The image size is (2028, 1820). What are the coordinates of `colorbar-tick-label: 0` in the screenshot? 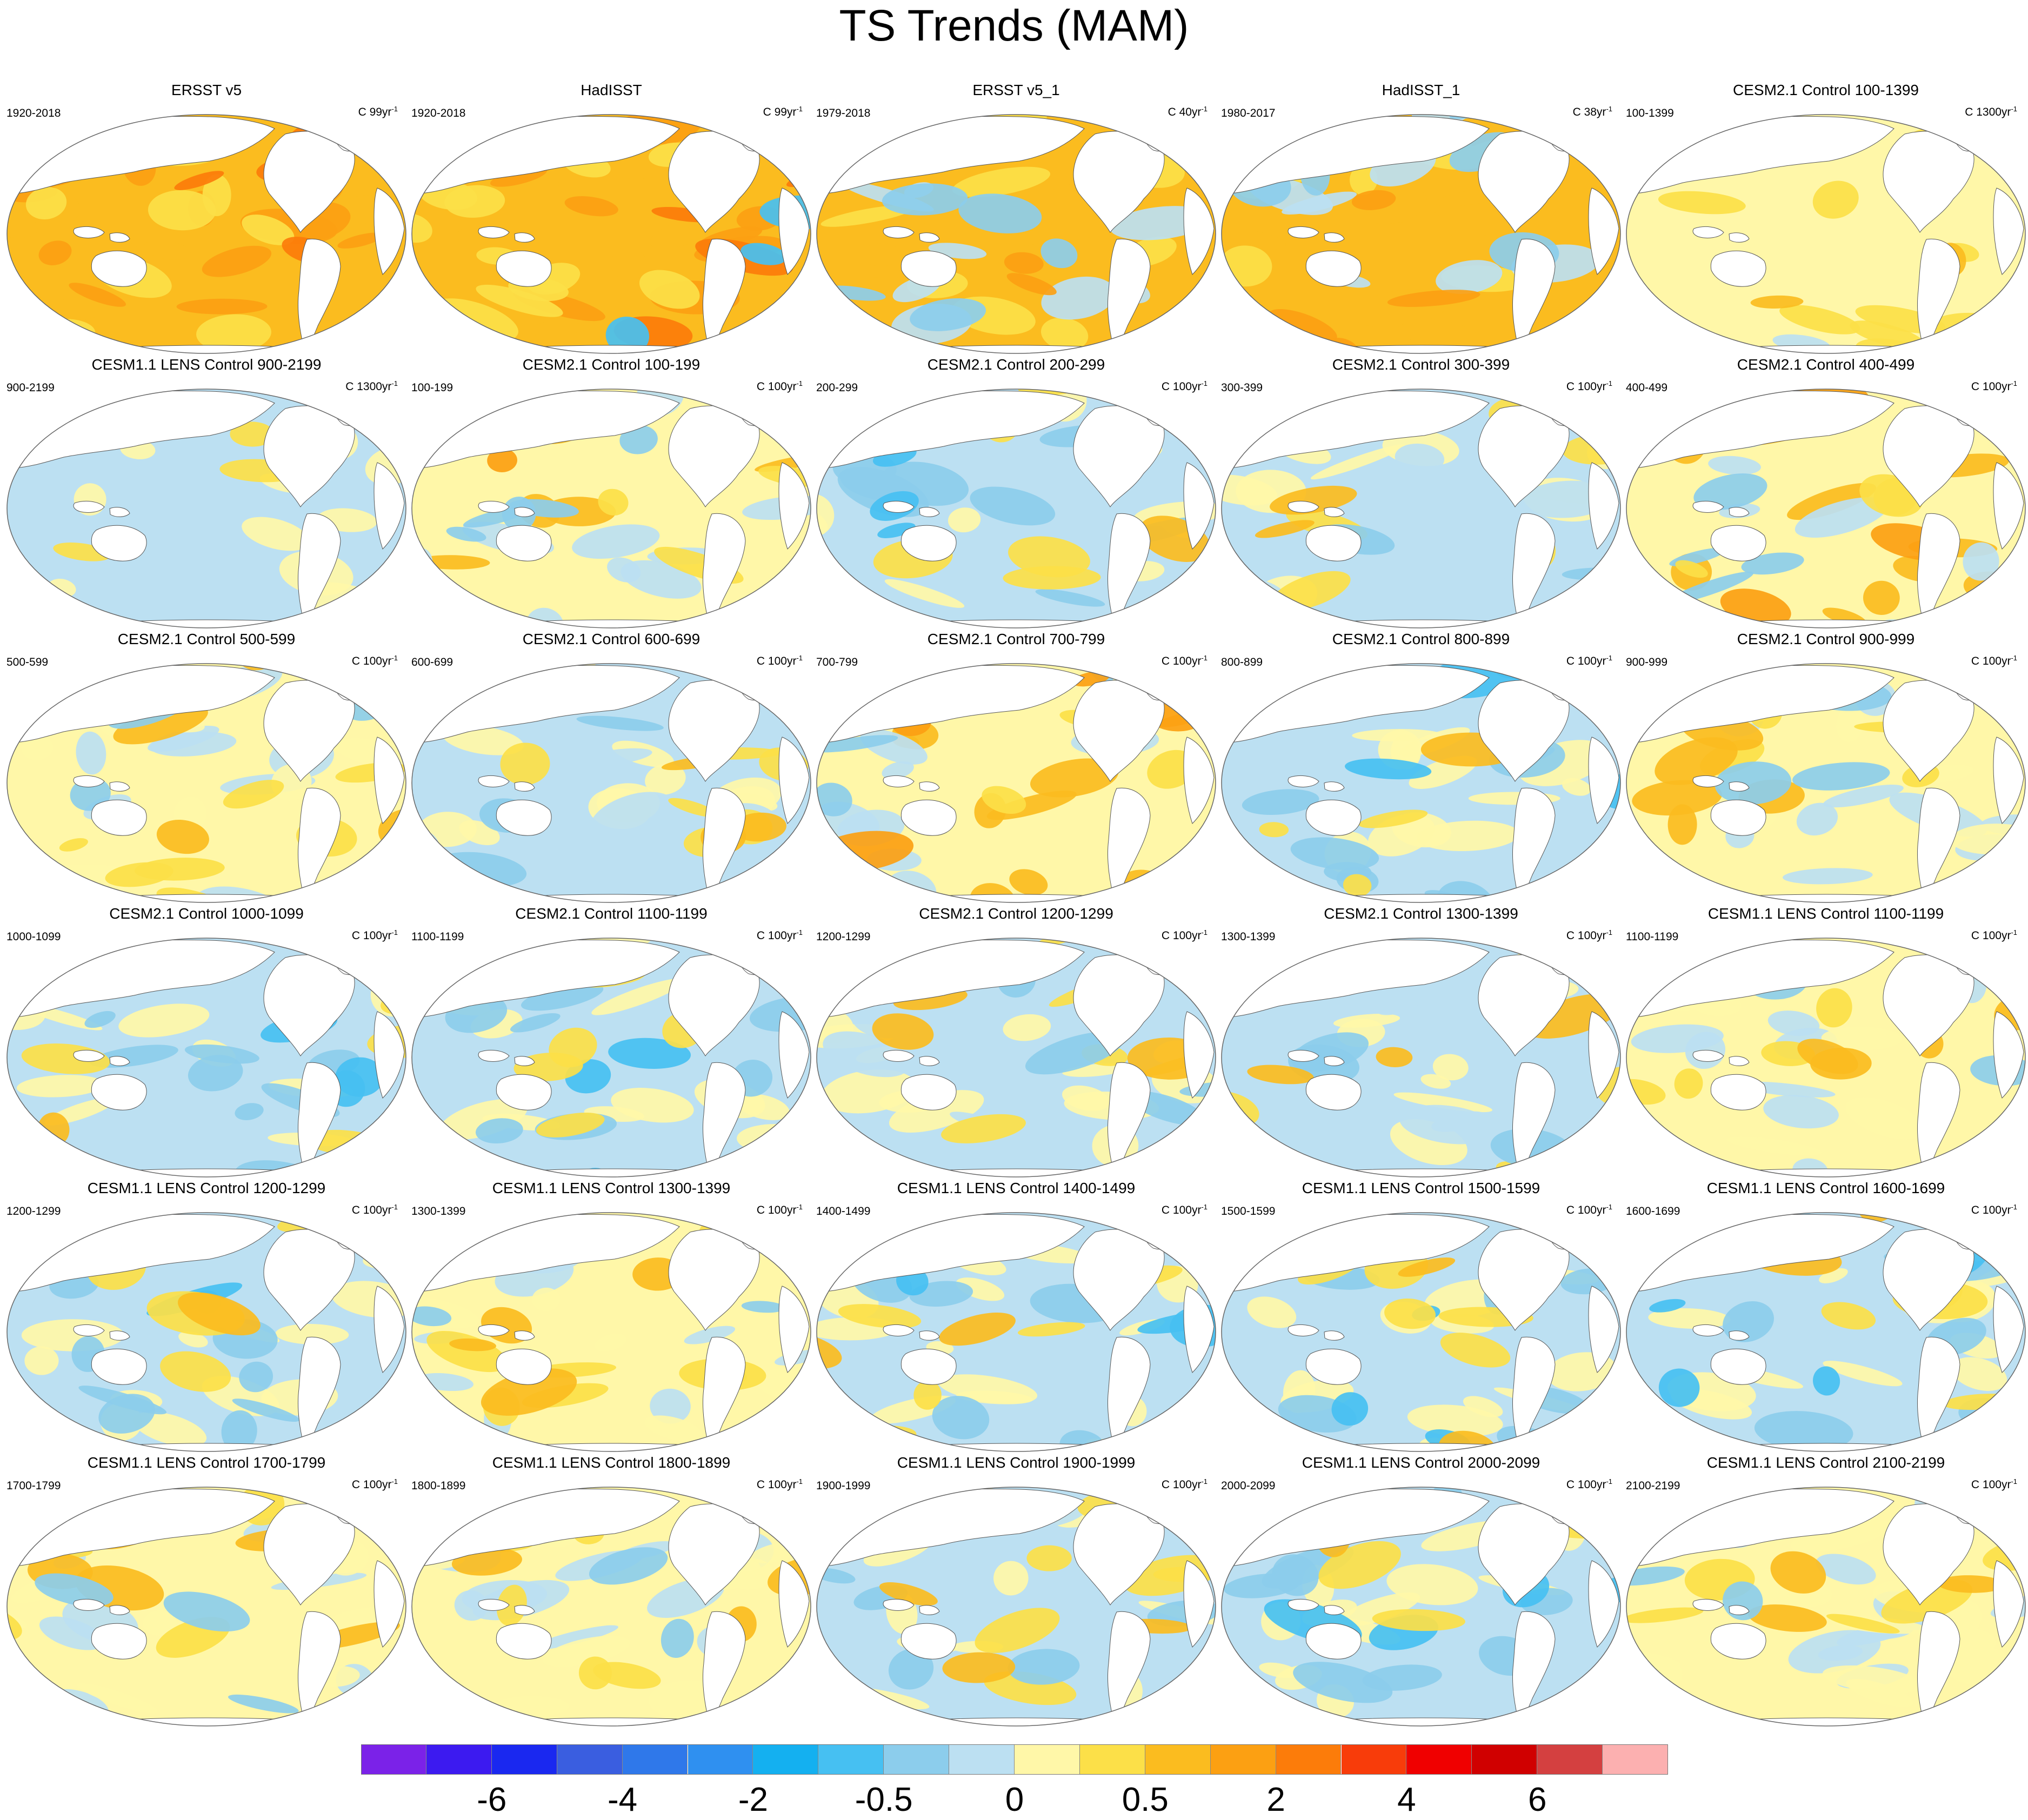 It's located at (1014, 1799).